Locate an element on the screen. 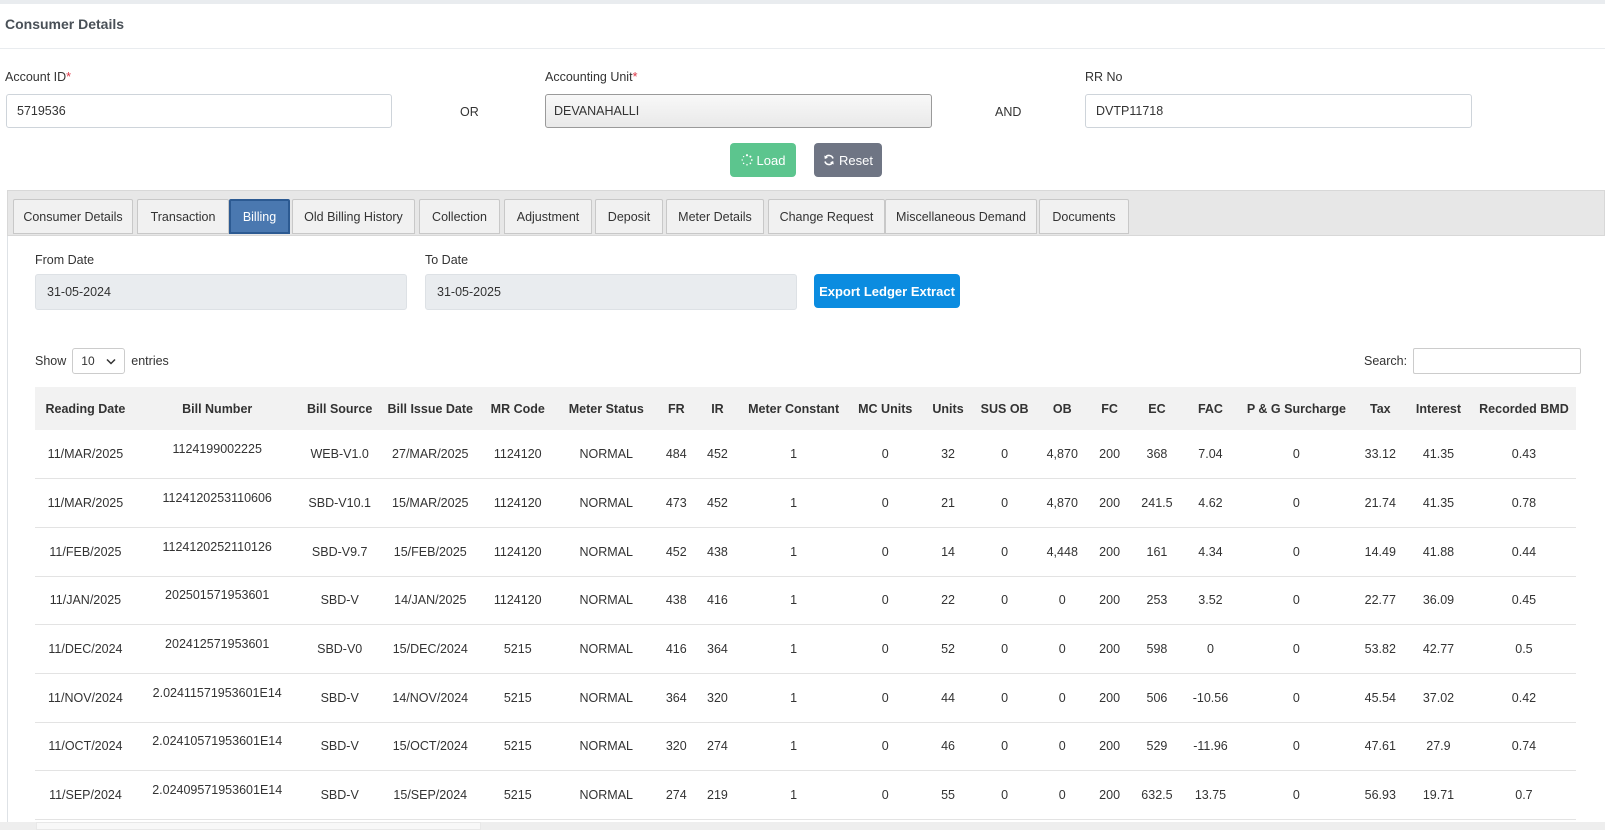 The width and height of the screenshot is (1605, 830). column-header: Meter Constant is located at coordinates (794, 408).